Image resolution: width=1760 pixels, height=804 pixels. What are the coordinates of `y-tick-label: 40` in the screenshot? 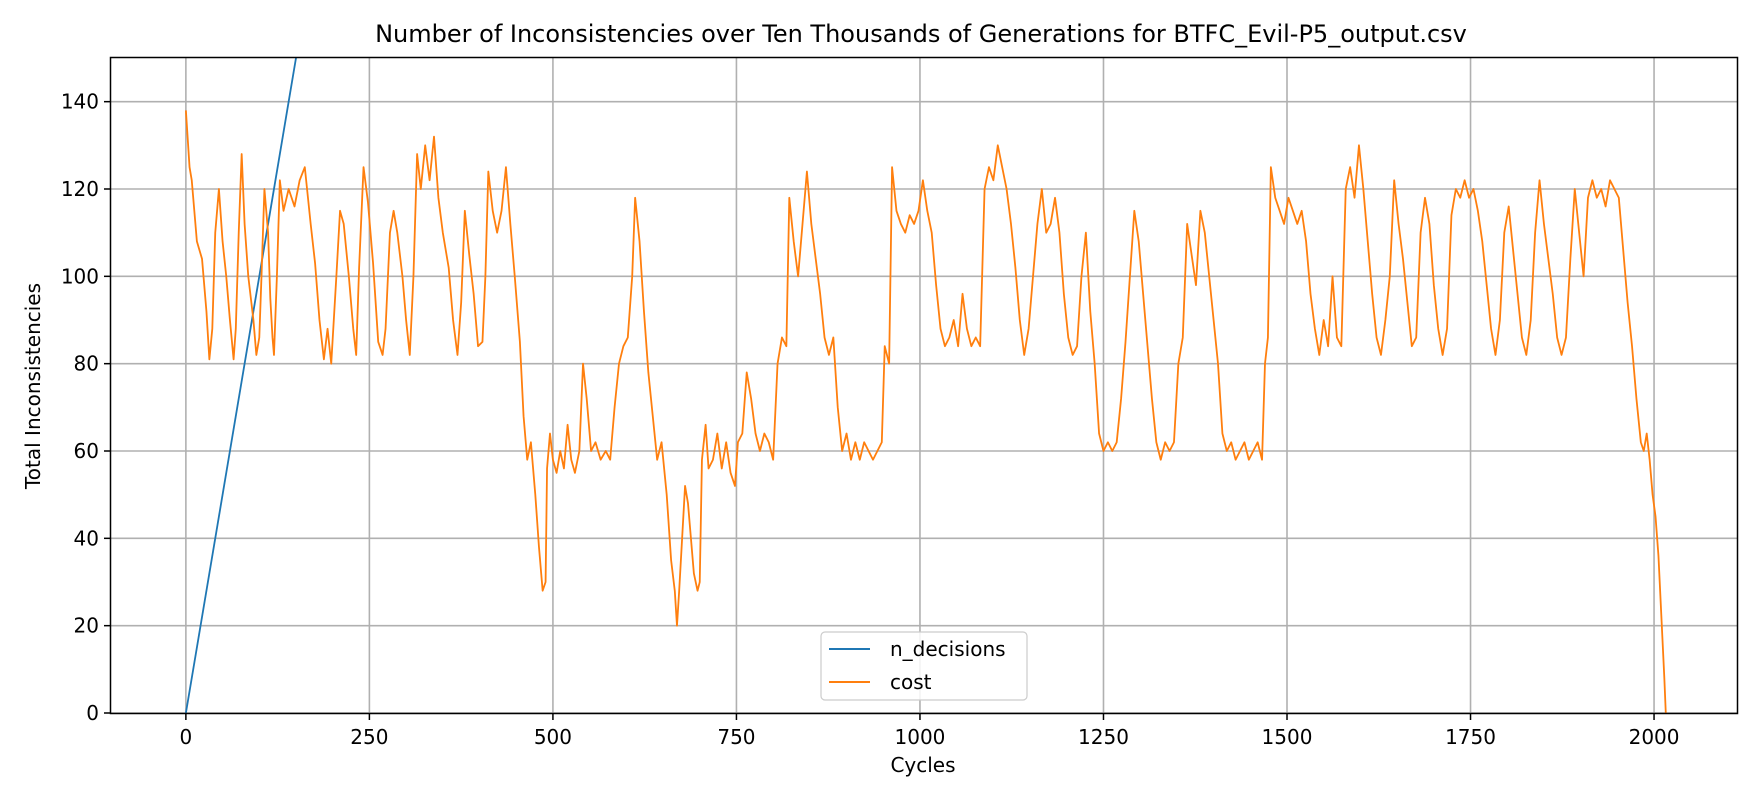 It's located at (86, 538).